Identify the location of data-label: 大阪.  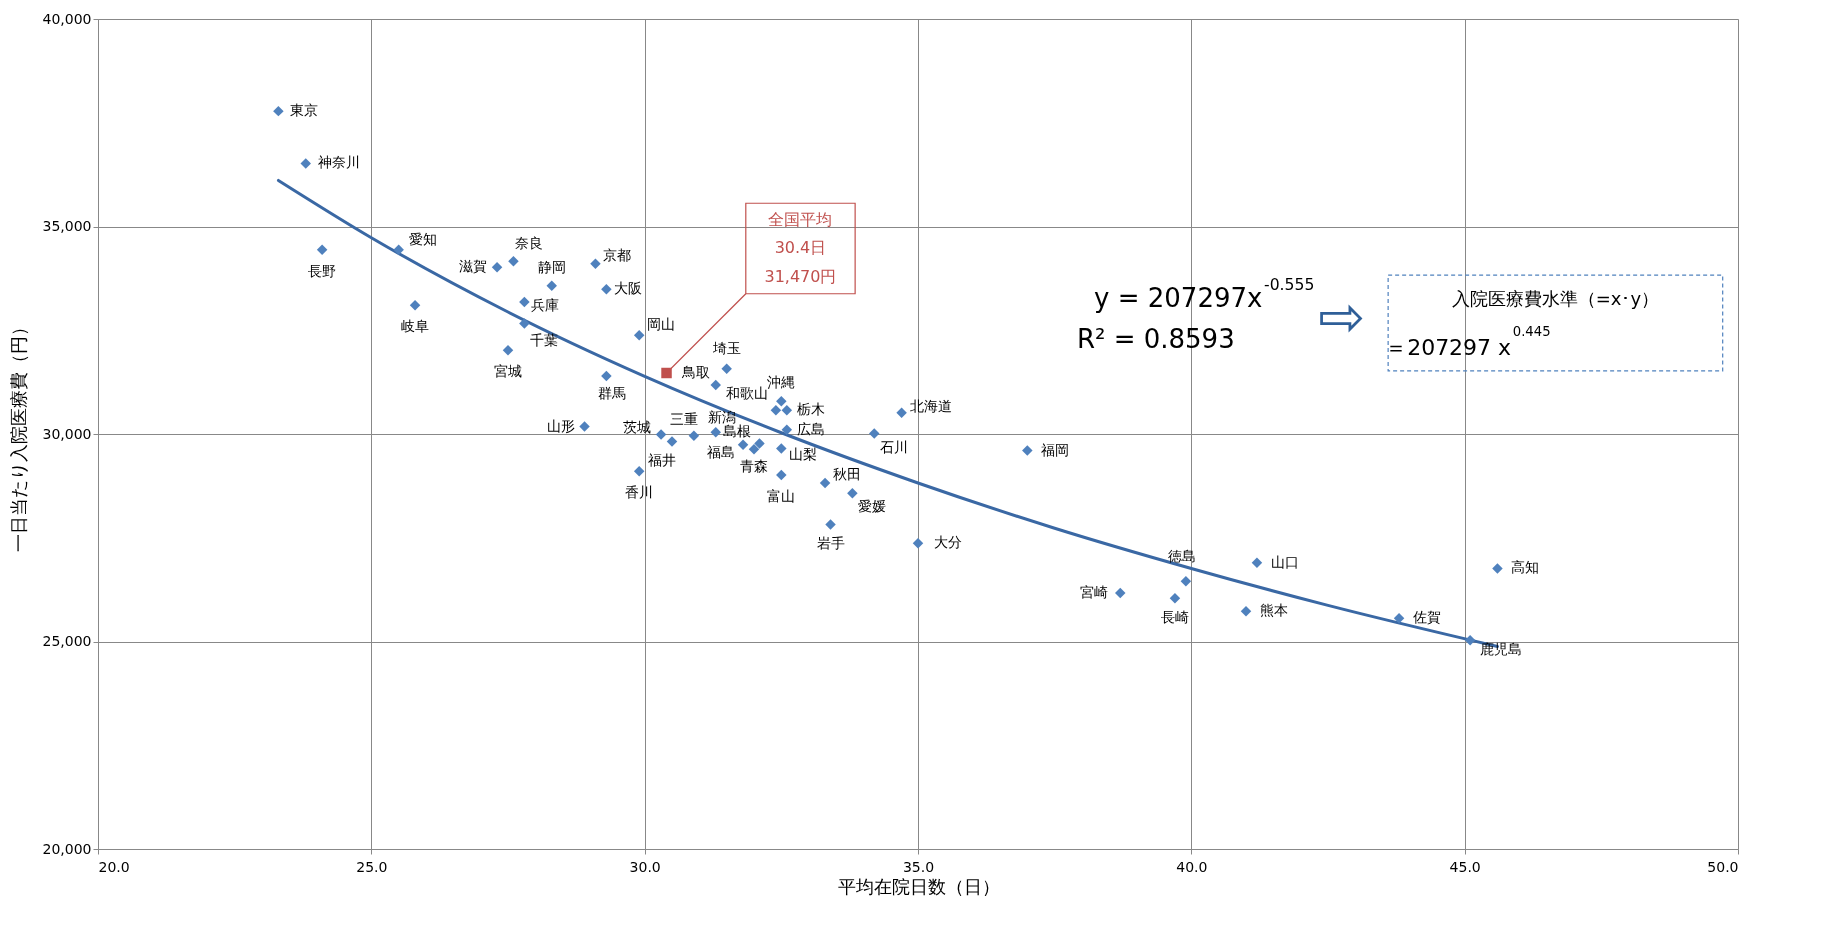
(628, 288).